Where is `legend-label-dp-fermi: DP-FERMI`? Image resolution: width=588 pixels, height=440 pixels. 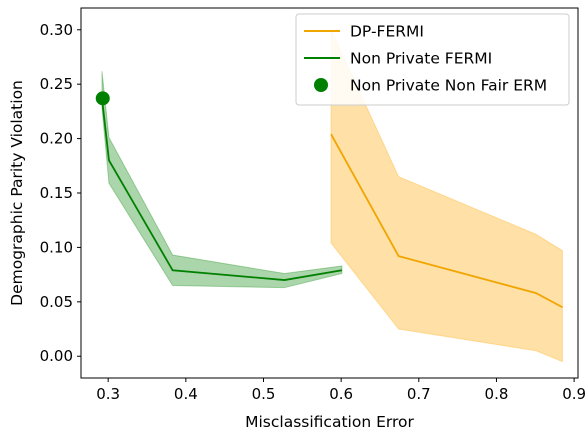
legend-label-dp-fermi: DP-FERMI is located at coordinates (387, 32).